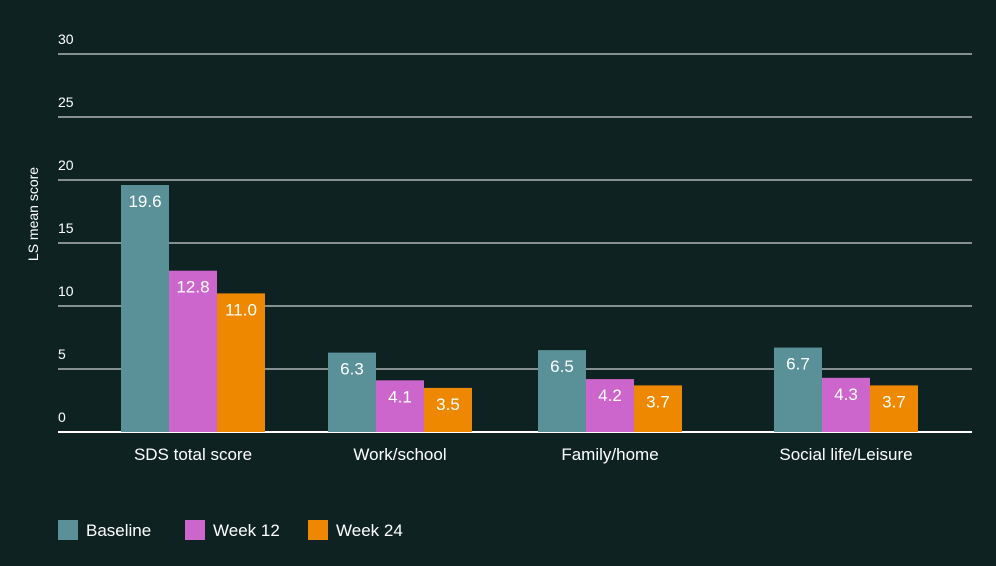  What do you see at coordinates (192, 287) in the screenshot?
I see `data-label: 12.8` at bounding box center [192, 287].